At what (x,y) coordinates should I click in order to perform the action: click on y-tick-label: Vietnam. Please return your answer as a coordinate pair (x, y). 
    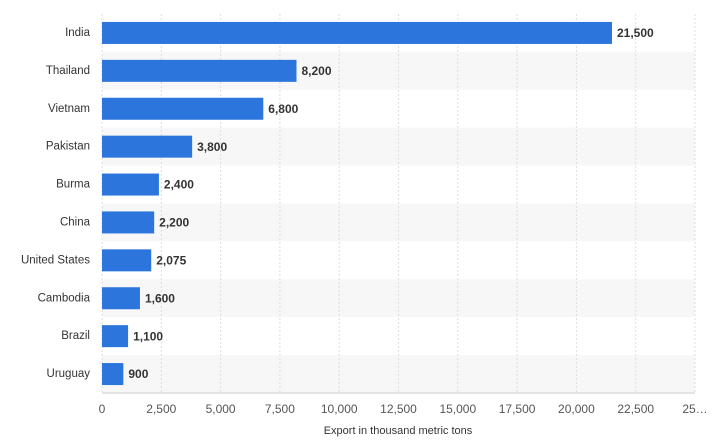
    Looking at the image, I should click on (69, 109).